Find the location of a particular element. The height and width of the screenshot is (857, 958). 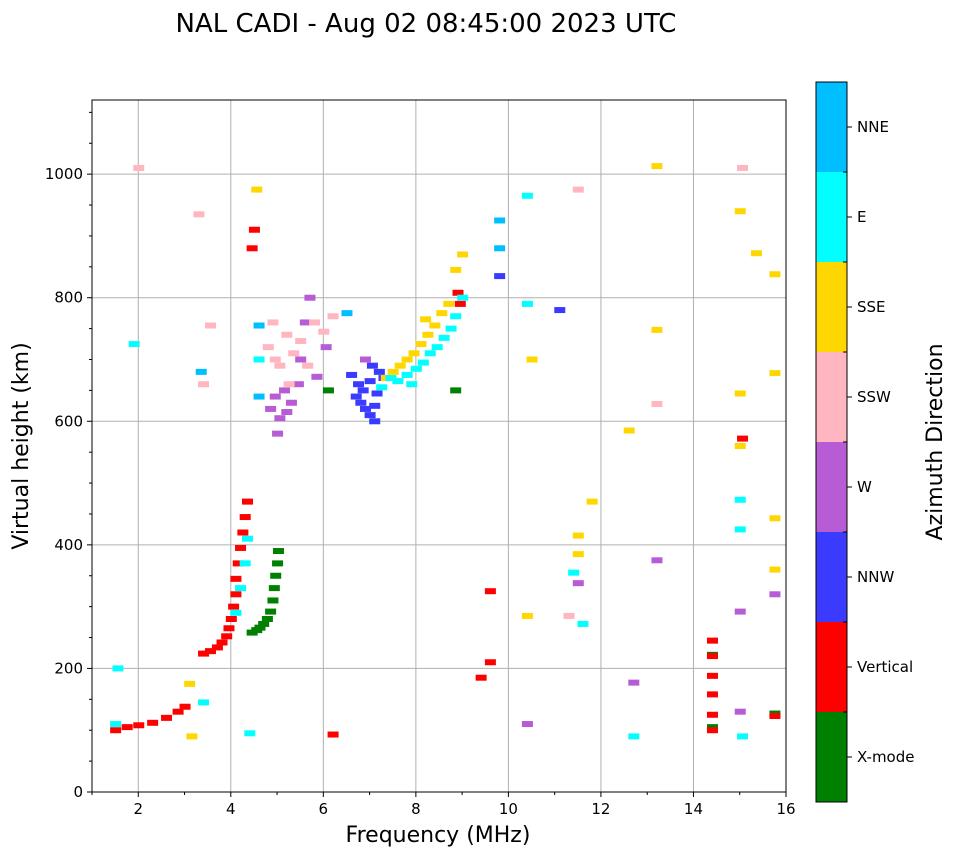

x-tick-label: 10 is located at coordinates (508, 809).